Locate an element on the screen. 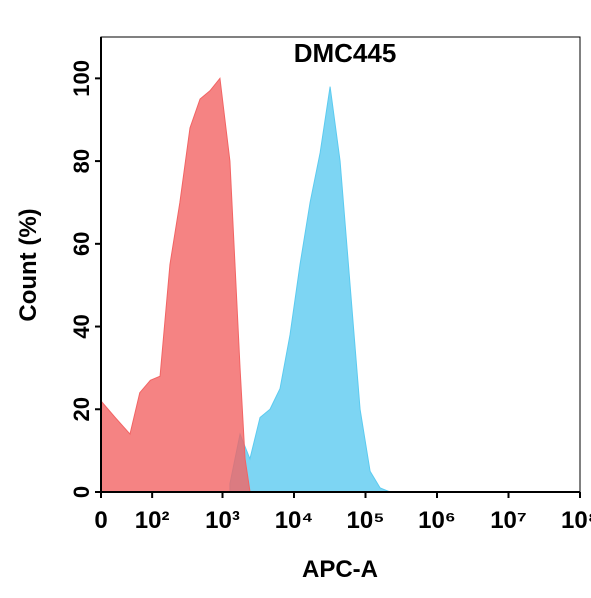 The height and width of the screenshot is (598, 591). chart-title: DMC445 is located at coordinates (345, 53).